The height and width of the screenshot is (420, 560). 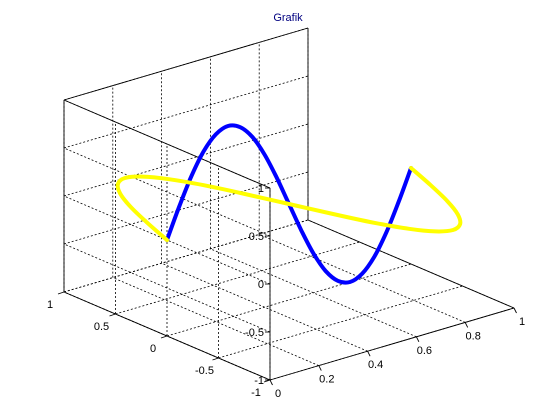 What do you see at coordinates (522, 322) in the screenshot?
I see `x-tick-label: 1` at bounding box center [522, 322].